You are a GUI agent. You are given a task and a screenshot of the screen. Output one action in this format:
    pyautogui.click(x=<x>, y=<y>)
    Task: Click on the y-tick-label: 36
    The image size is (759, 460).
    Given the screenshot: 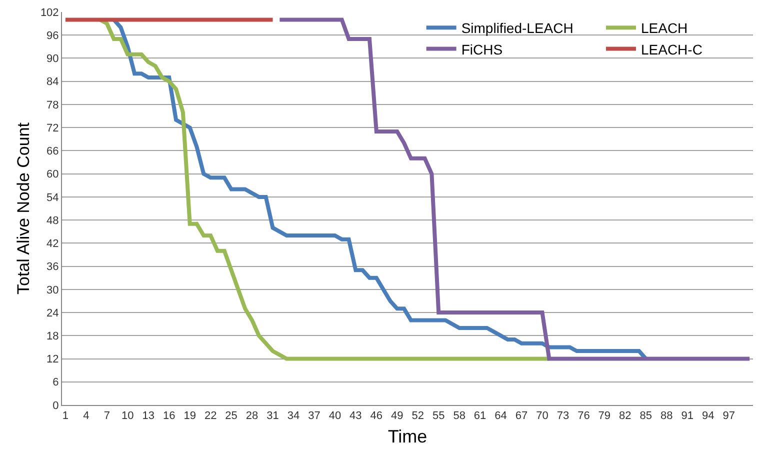 What is the action you would take?
    pyautogui.click(x=52, y=267)
    